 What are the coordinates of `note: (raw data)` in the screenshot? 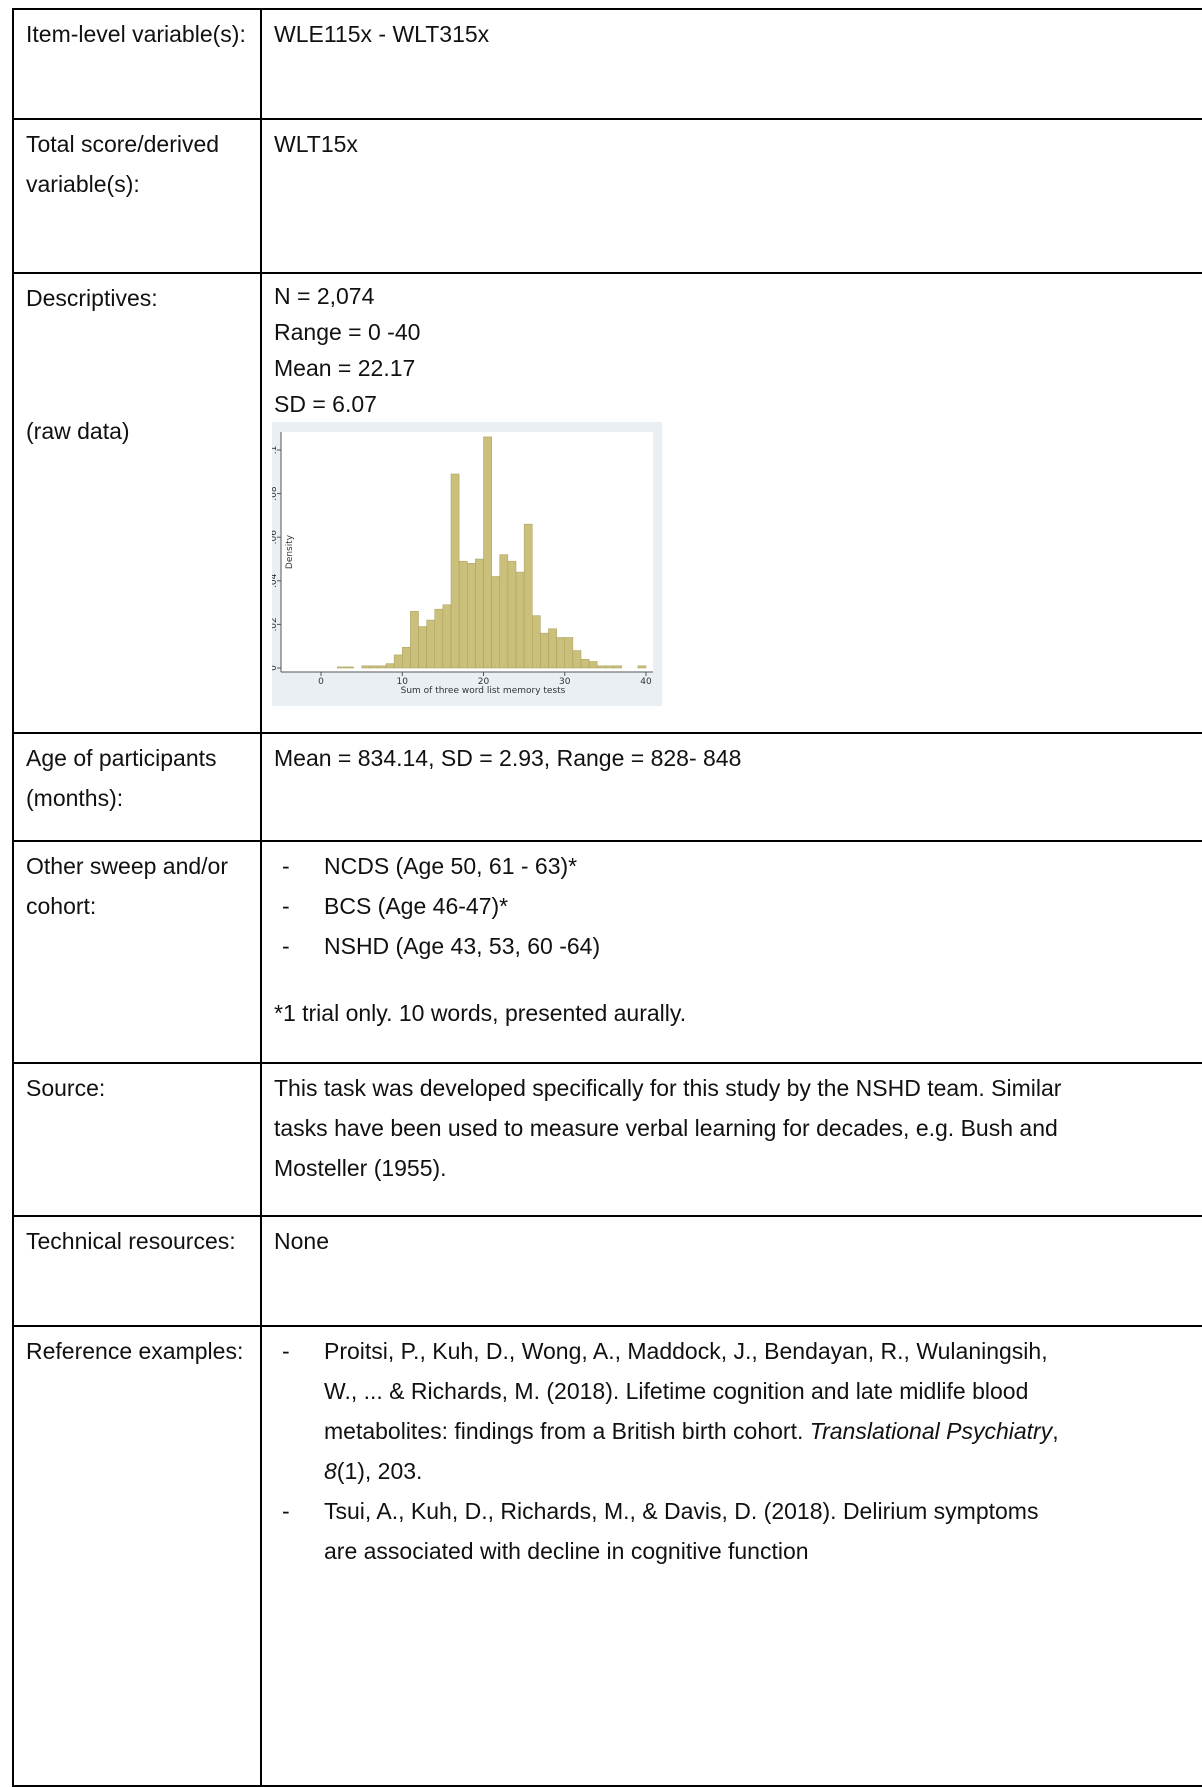 It's located at (78, 431).